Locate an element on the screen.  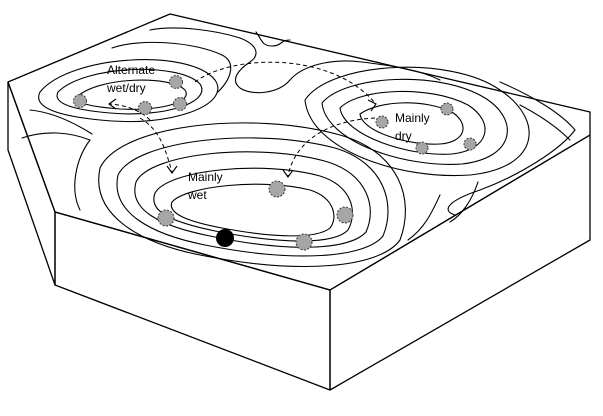
arrow-alternate-to-wet is located at coordinates (156, 145).